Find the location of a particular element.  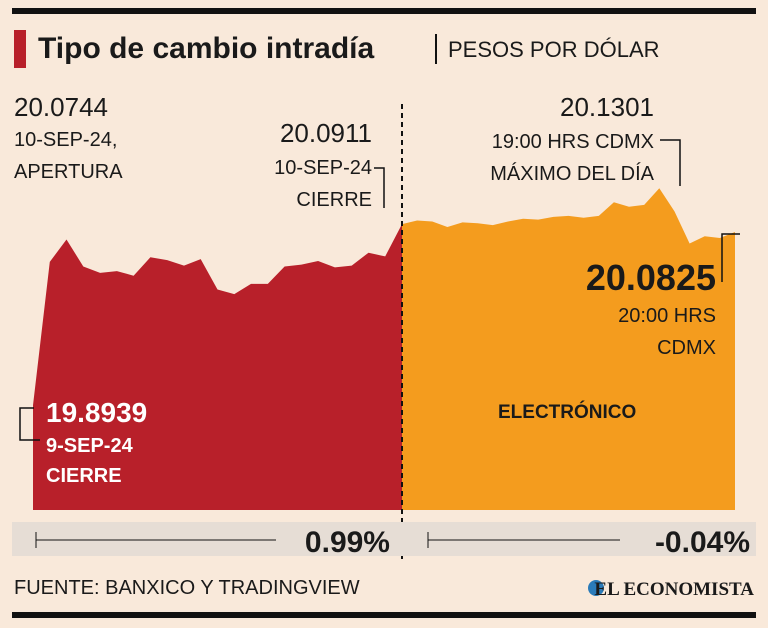

change-strip is located at coordinates (384, 539).